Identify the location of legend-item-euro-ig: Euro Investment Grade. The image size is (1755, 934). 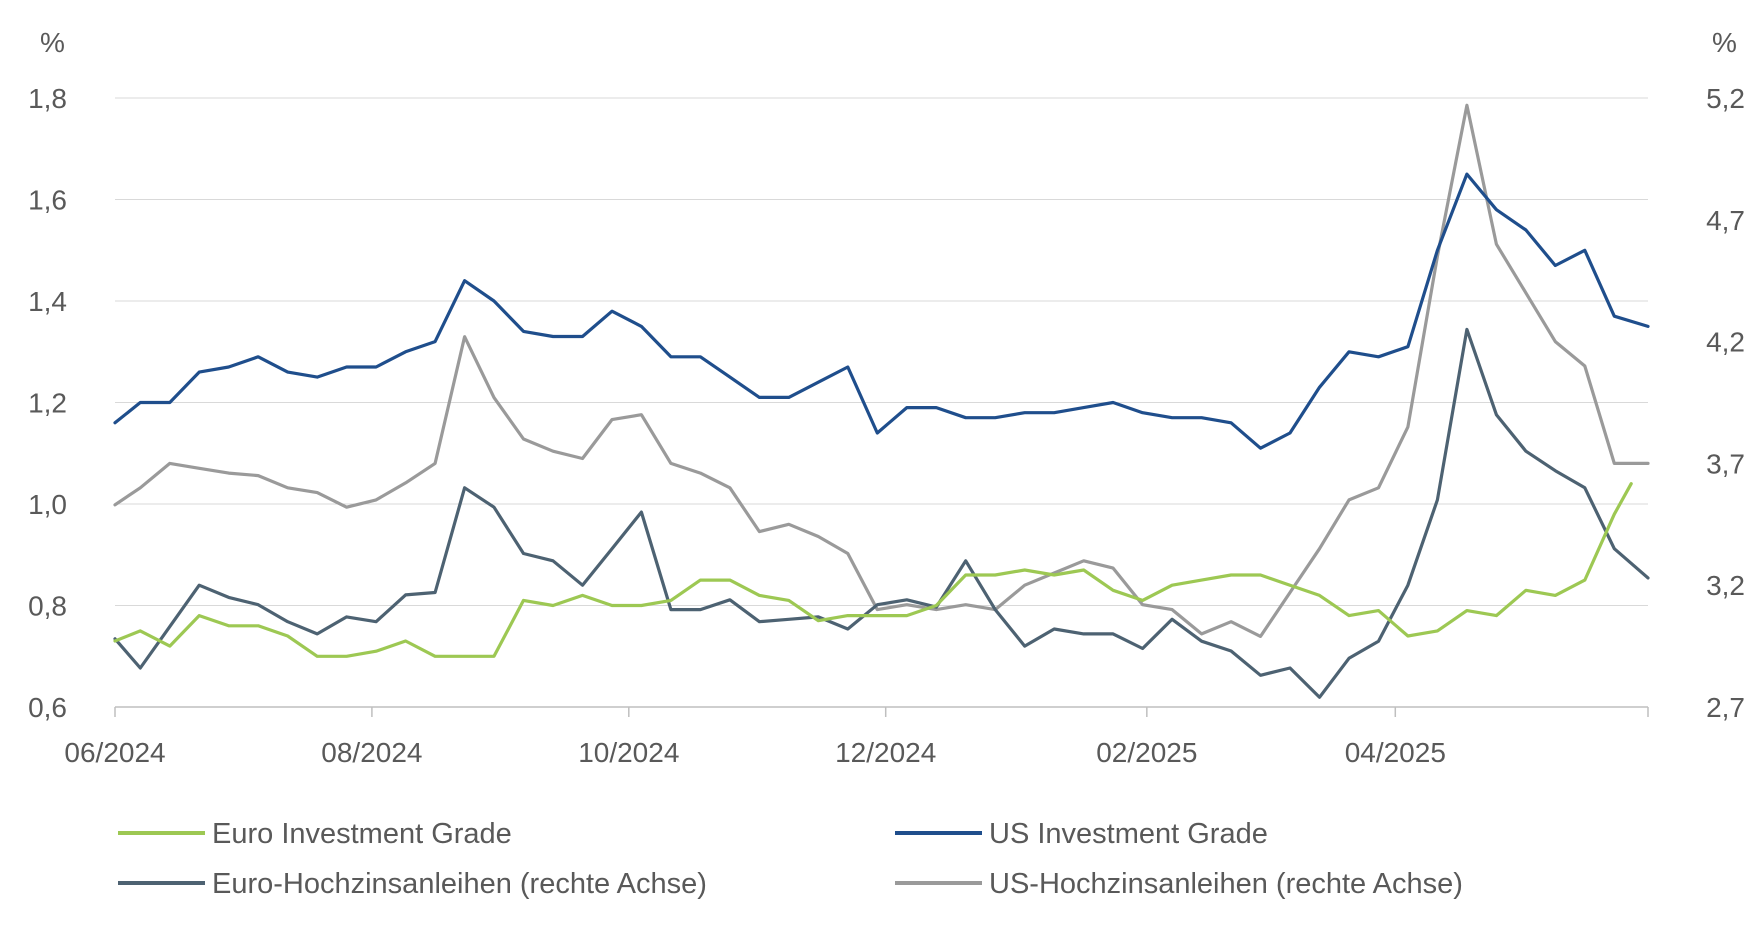
(315, 834).